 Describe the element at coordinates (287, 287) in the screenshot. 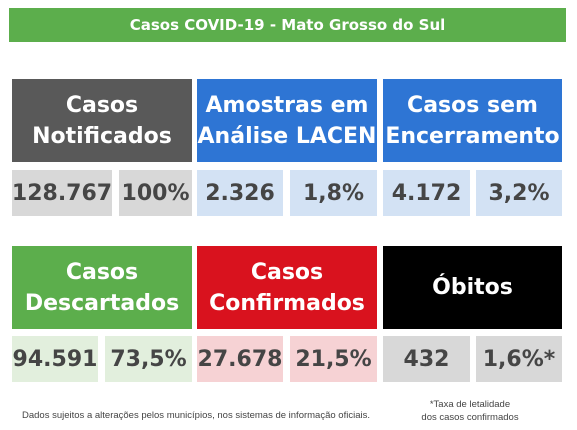

I see `card-casos-confirmados: Casos Confirmados` at that location.